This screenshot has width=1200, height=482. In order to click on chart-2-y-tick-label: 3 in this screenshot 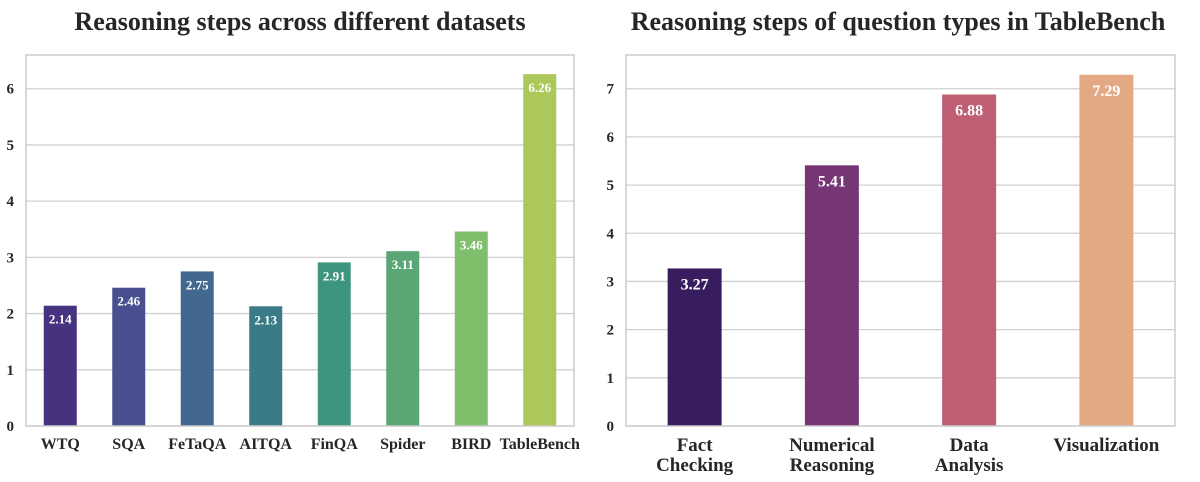, I will do `click(611, 282)`.